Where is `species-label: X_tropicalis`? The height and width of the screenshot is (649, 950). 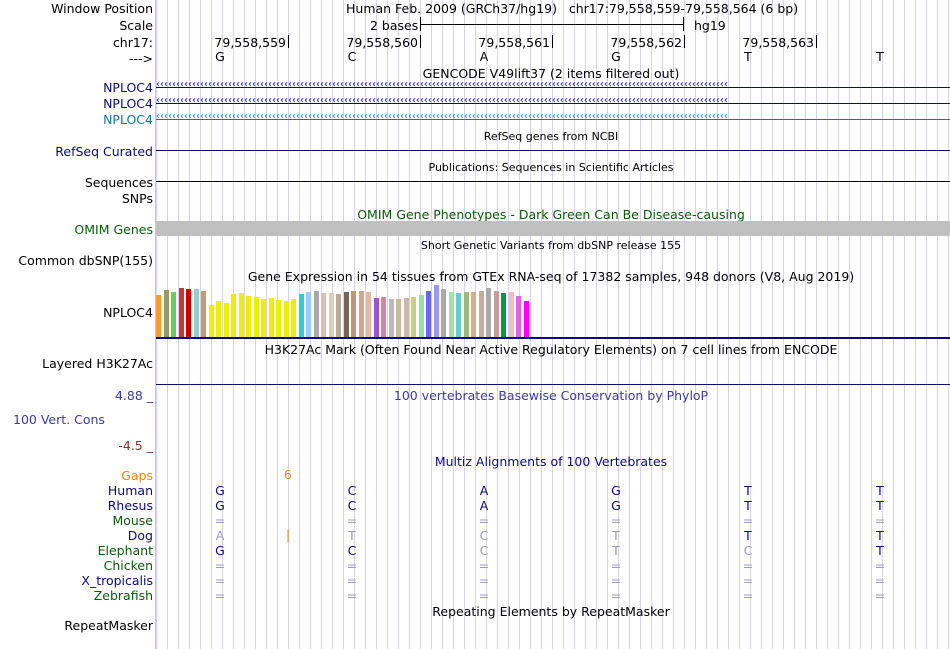 species-label: X_tropicalis is located at coordinates (117, 580).